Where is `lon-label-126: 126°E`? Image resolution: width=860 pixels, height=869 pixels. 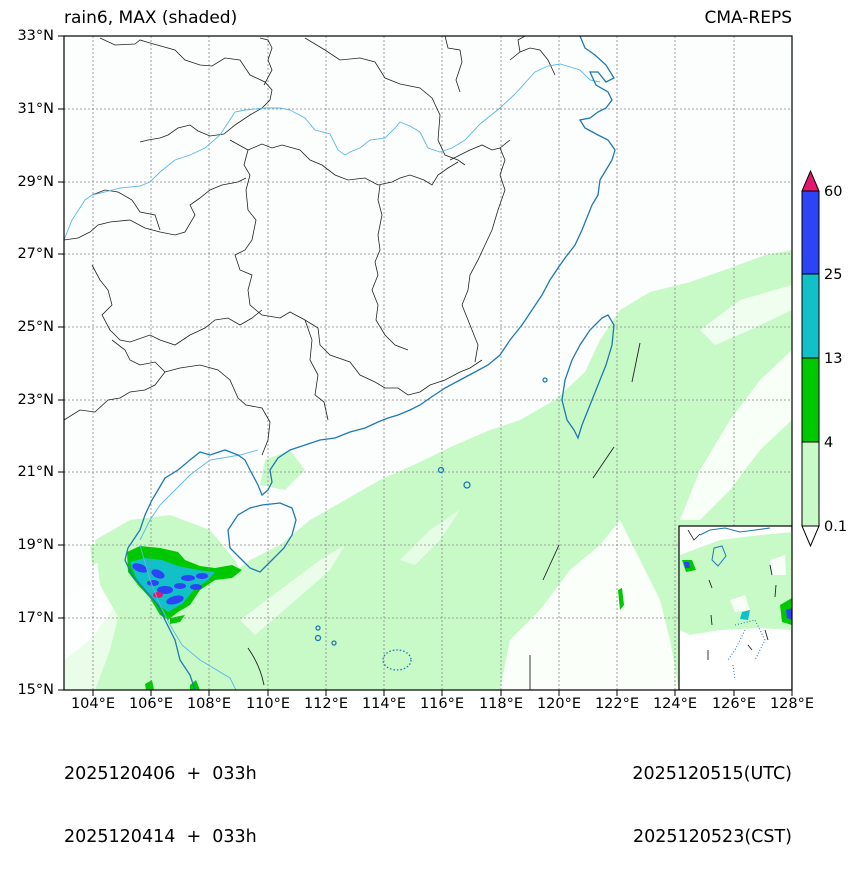 lon-label-126: 126°E is located at coordinates (734, 704).